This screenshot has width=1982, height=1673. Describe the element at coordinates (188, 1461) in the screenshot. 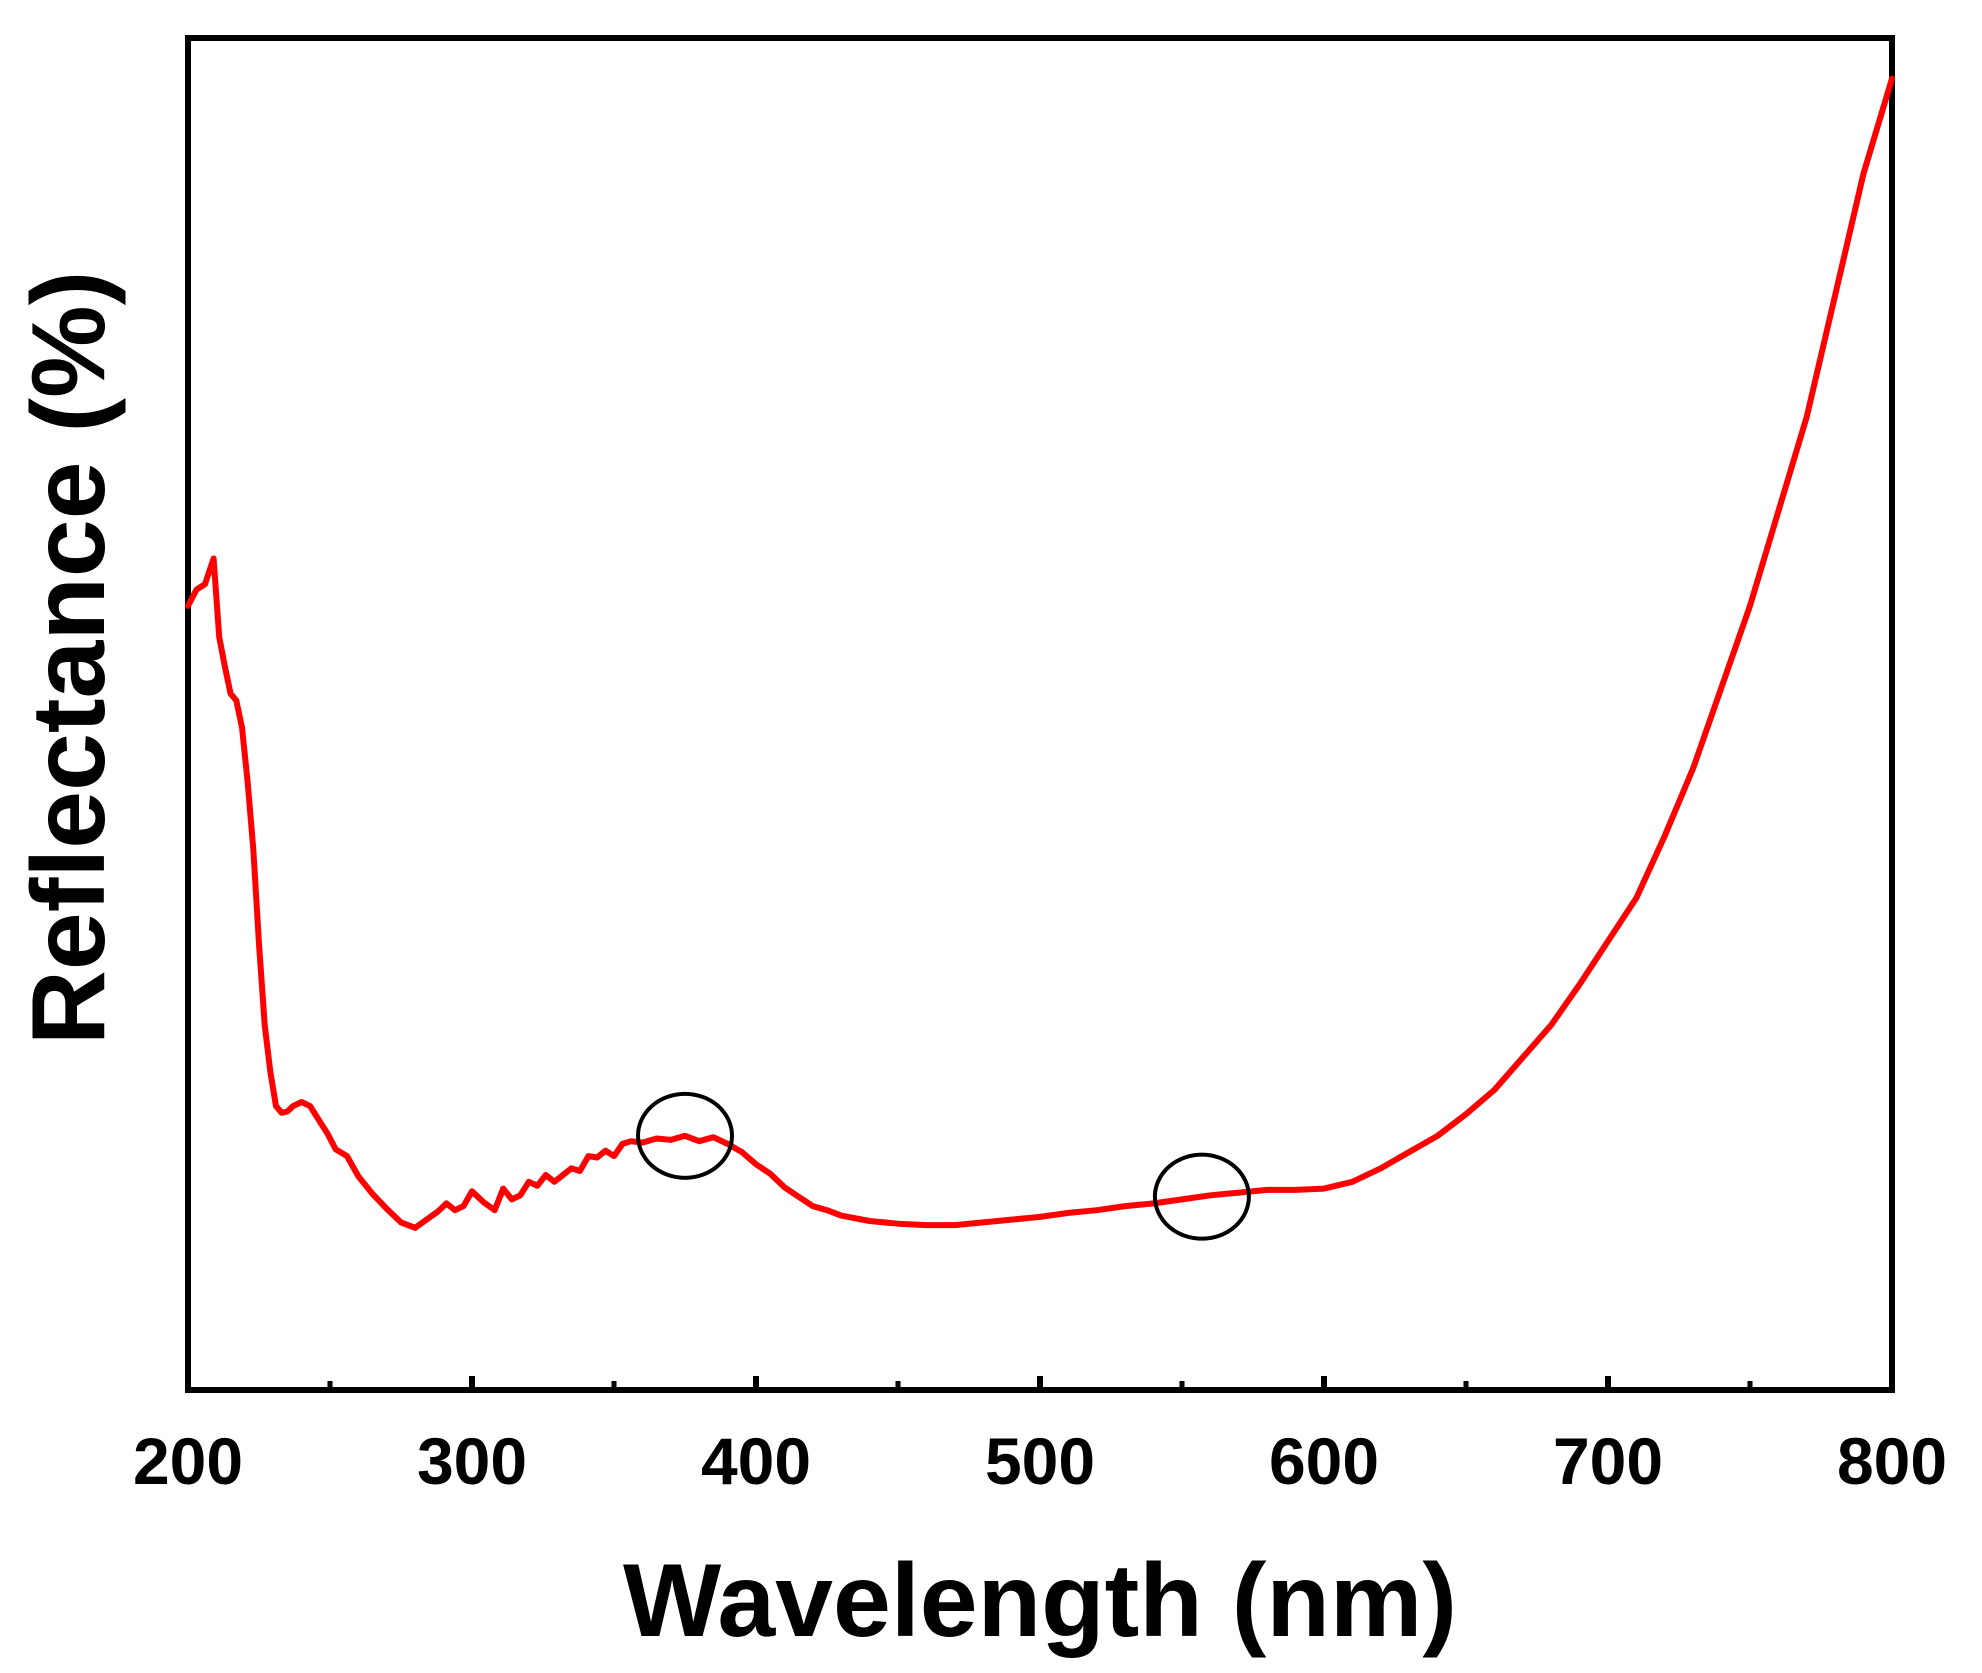

I see `x-tick-label: 200` at that location.